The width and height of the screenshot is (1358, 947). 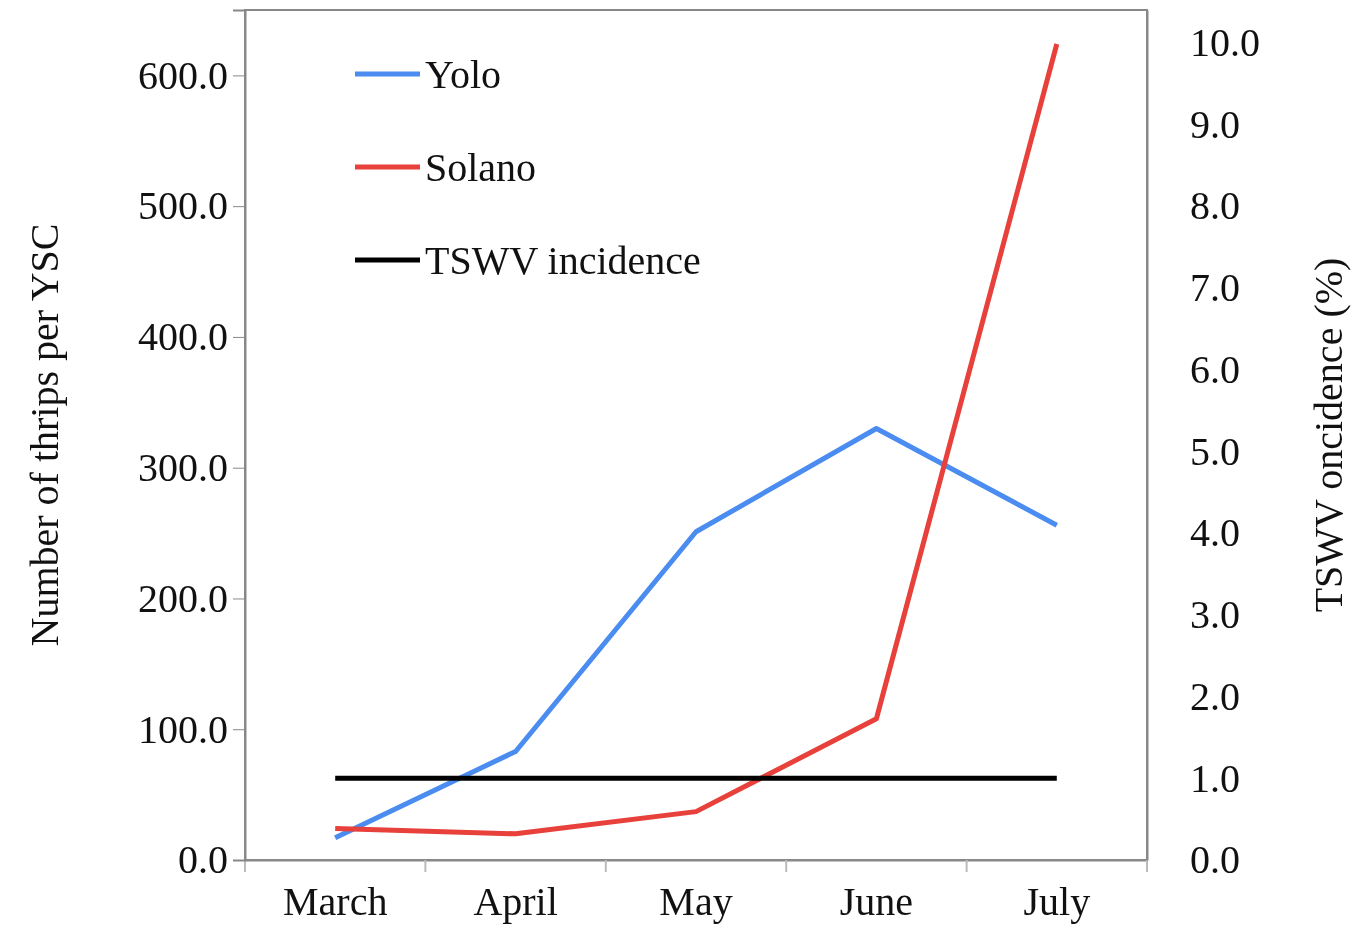 What do you see at coordinates (1215, 124) in the screenshot?
I see `y2-tick-label: 9.0` at bounding box center [1215, 124].